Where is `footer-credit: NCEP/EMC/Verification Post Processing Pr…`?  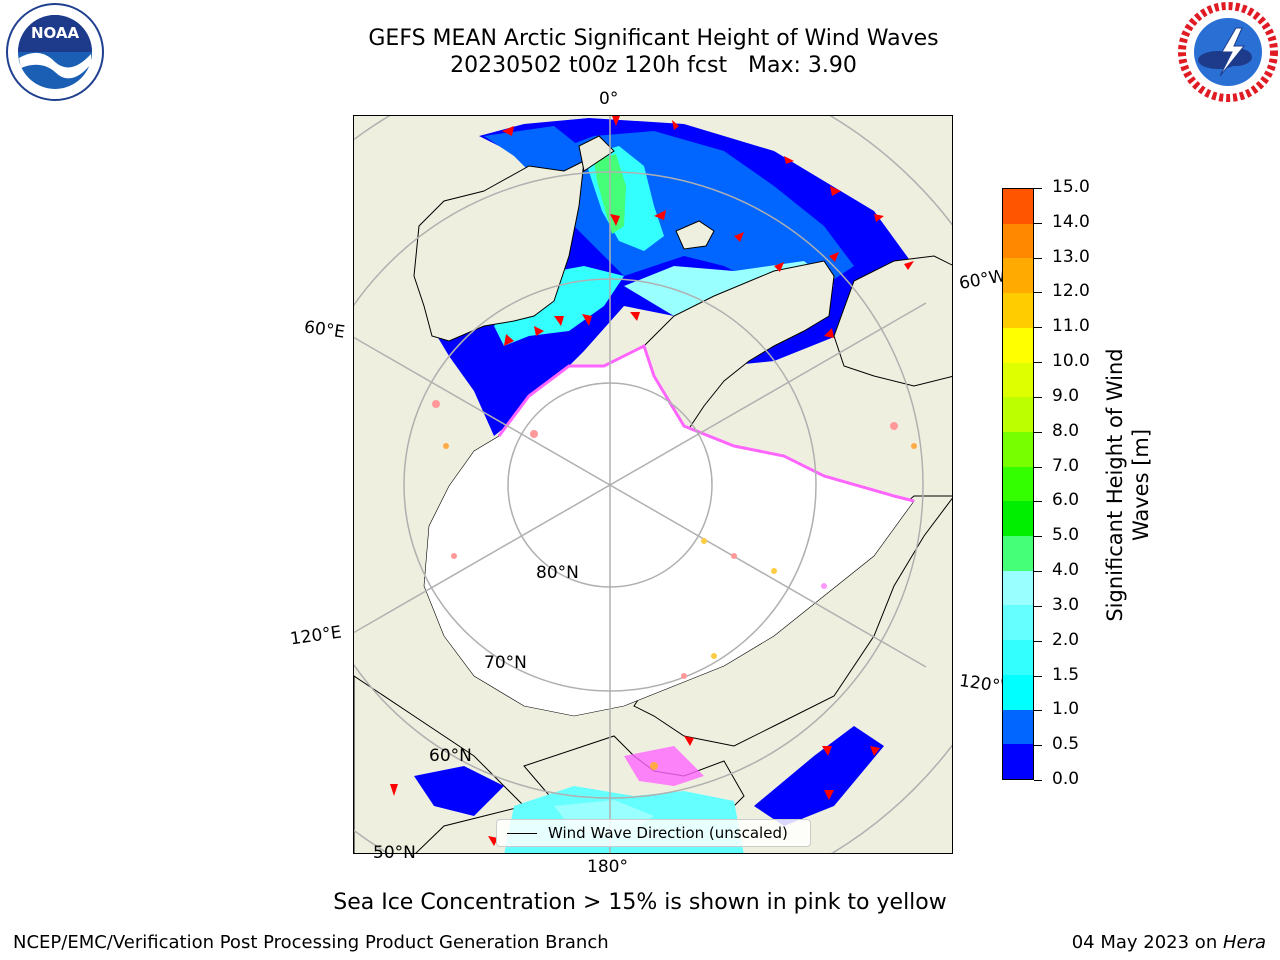 footer-credit: NCEP/EMC/Verification Post Processing Pr… is located at coordinates (311, 942).